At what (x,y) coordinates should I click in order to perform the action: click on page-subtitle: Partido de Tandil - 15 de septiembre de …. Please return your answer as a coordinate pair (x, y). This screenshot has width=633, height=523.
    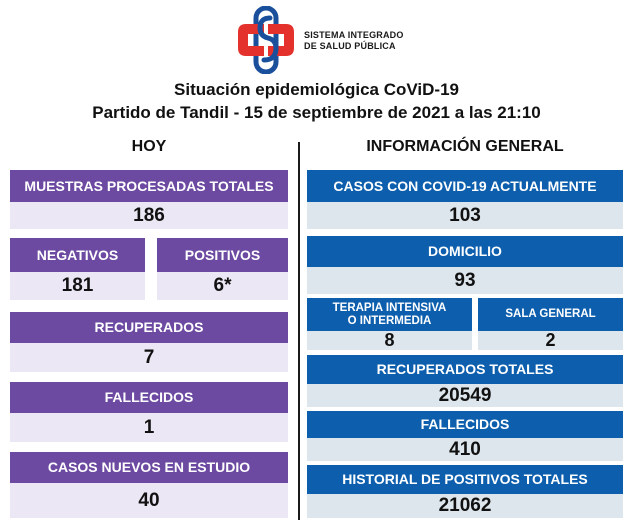
    Looking at the image, I should click on (316, 112).